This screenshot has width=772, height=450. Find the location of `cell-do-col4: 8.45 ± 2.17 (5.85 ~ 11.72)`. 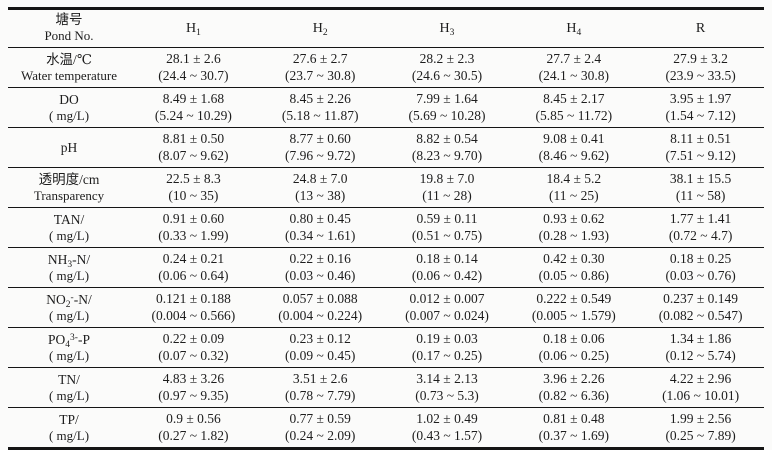

cell-do-col4: 8.45 ± 2.17 (5.85 ~ 11.72) is located at coordinates (573, 108).